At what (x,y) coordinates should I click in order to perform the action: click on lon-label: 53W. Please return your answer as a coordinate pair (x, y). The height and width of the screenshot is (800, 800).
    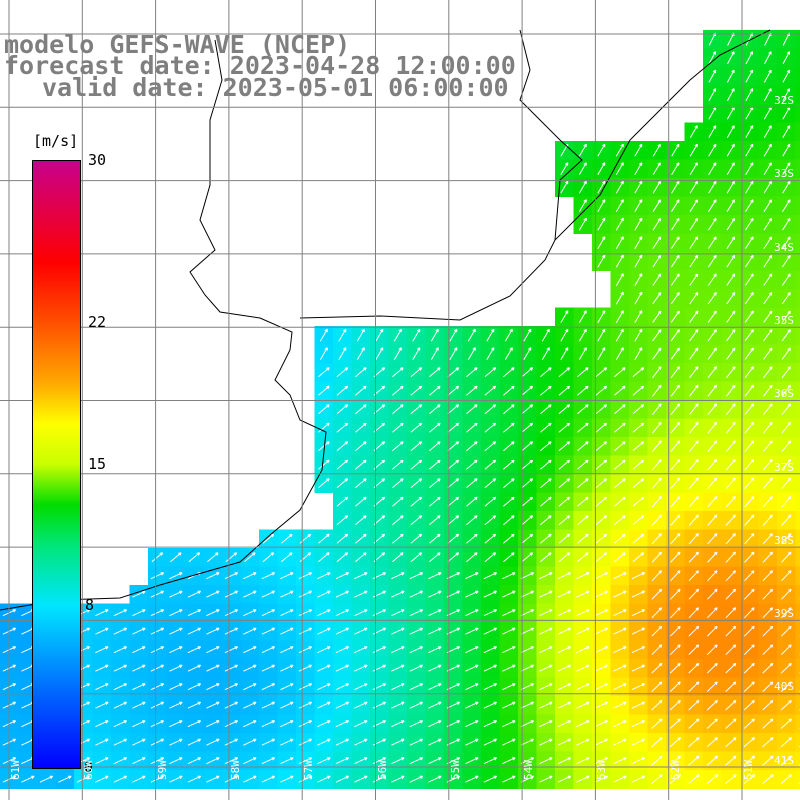
    Looking at the image, I should click on (602, 770).